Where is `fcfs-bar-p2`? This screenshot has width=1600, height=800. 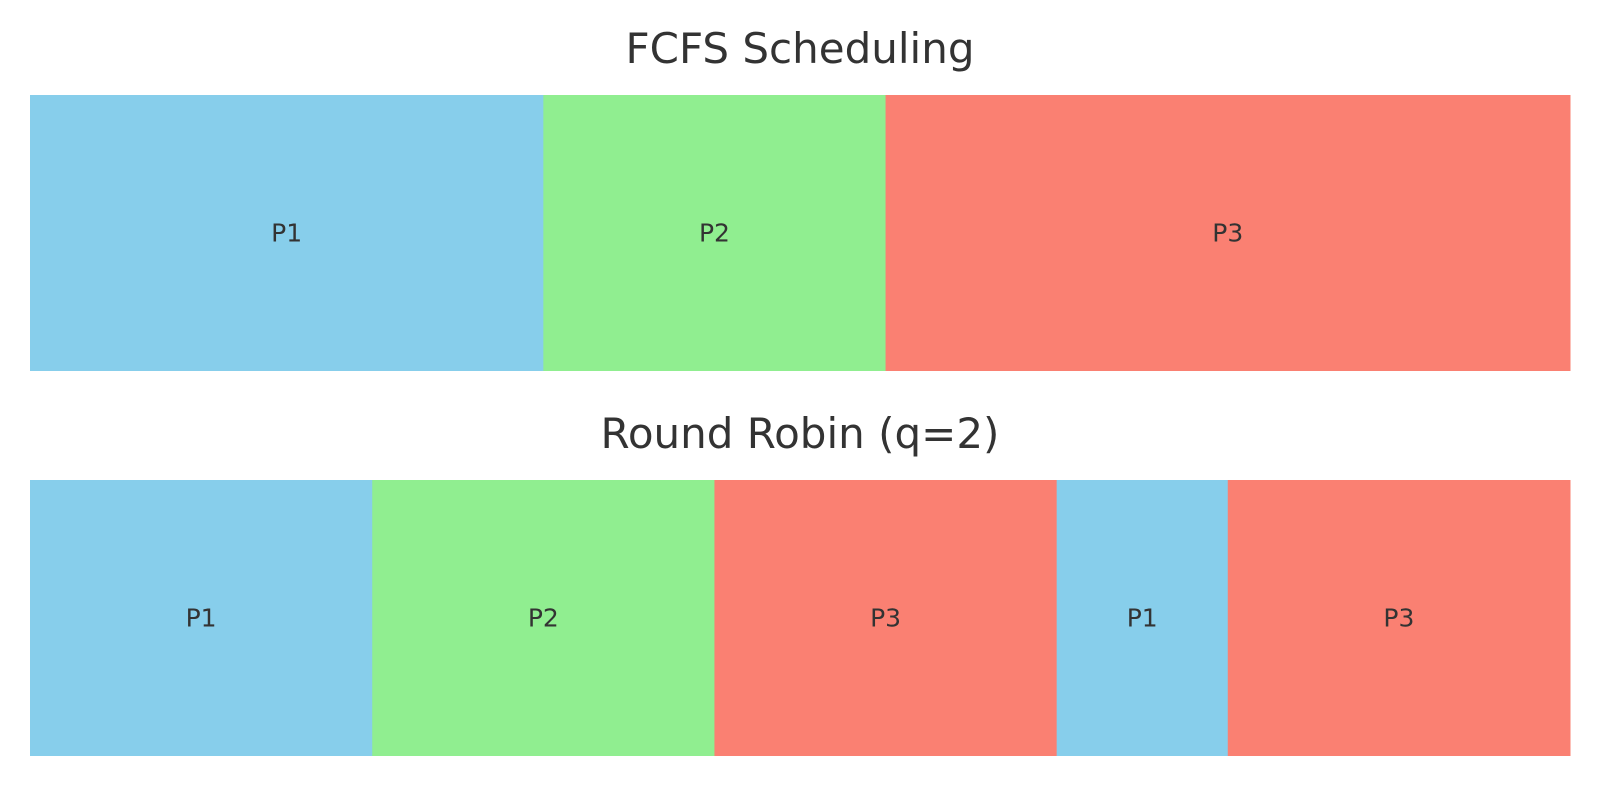 fcfs-bar-p2 is located at coordinates (715, 233).